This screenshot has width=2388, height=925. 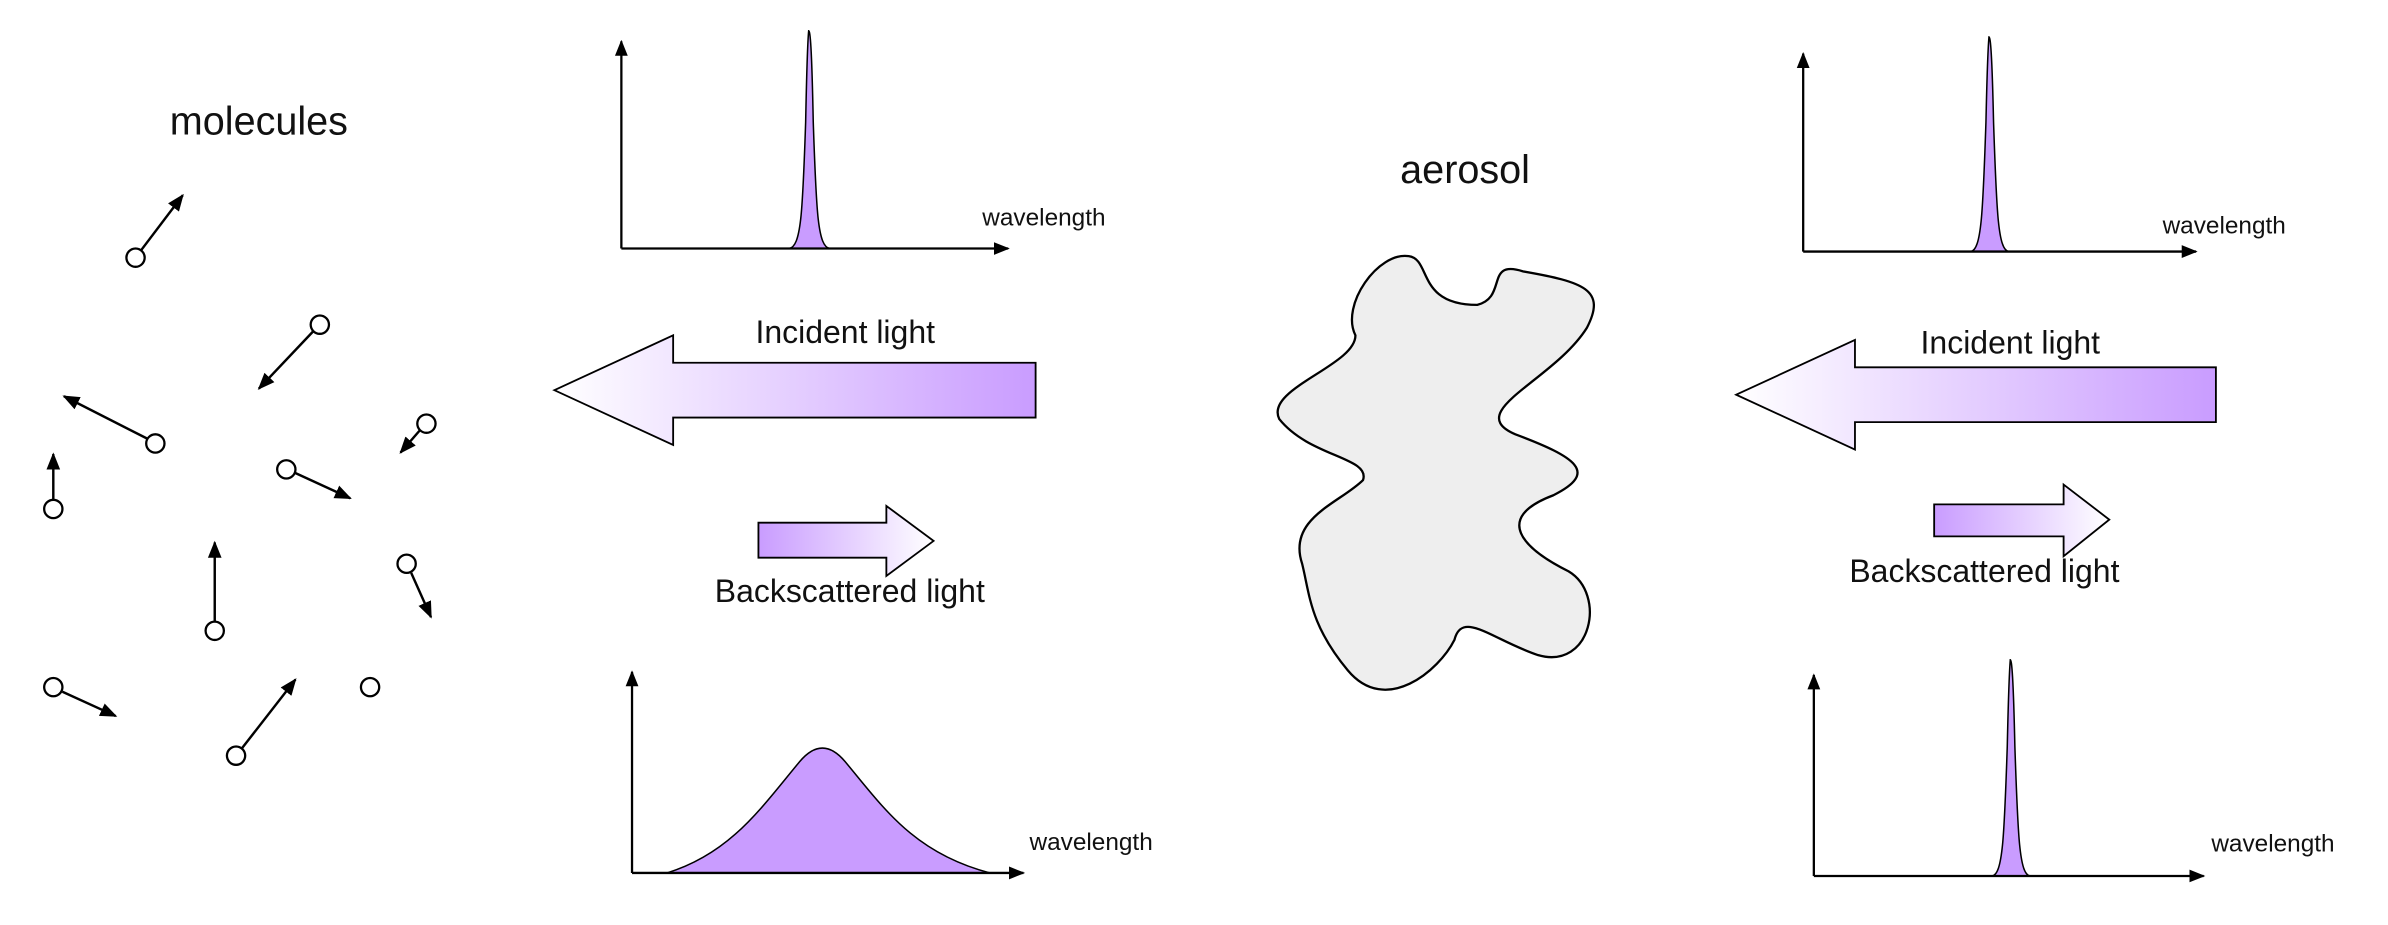 What do you see at coordinates (240, 479) in the screenshot?
I see `molecules` at bounding box center [240, 479].